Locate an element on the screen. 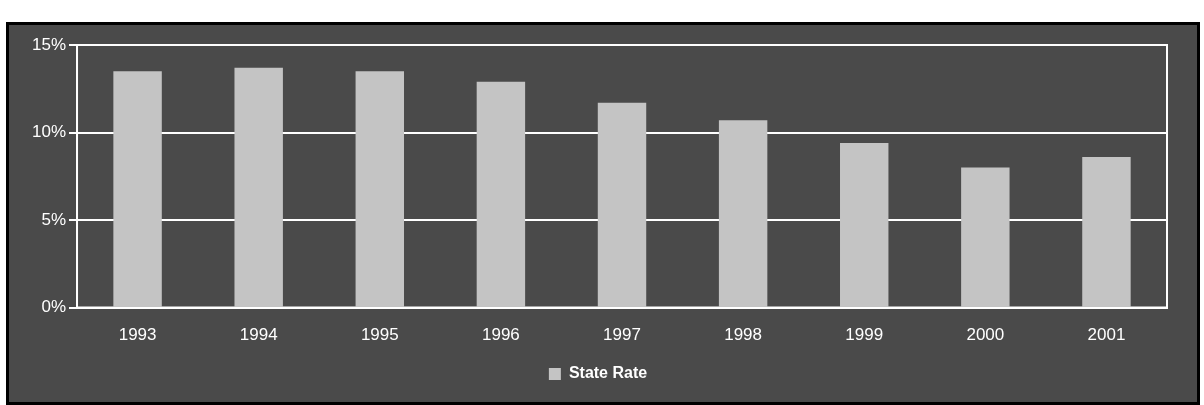 The image size is (1204, 405). y-tick-label: 15% is located at coordinates (49, 44).